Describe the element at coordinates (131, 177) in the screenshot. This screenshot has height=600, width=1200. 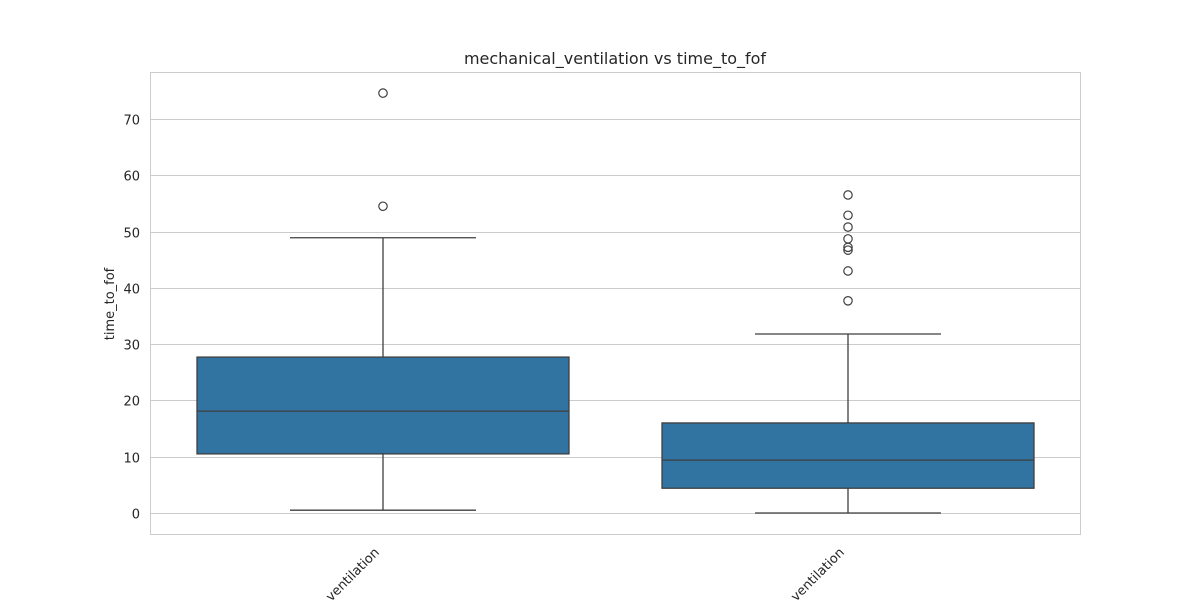
I see `y-tick-label: 60` at that location.